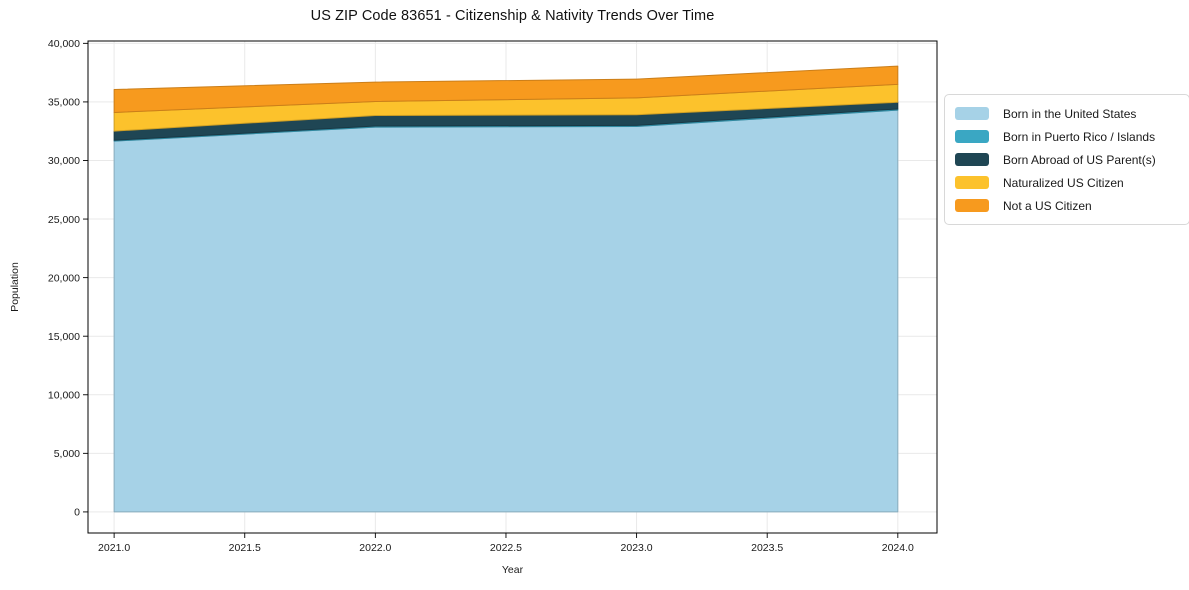 Image resolution: width=1189 pixels, height=590 pixels. I want to click on y-tick-label: 30,000, so click(64, 161).